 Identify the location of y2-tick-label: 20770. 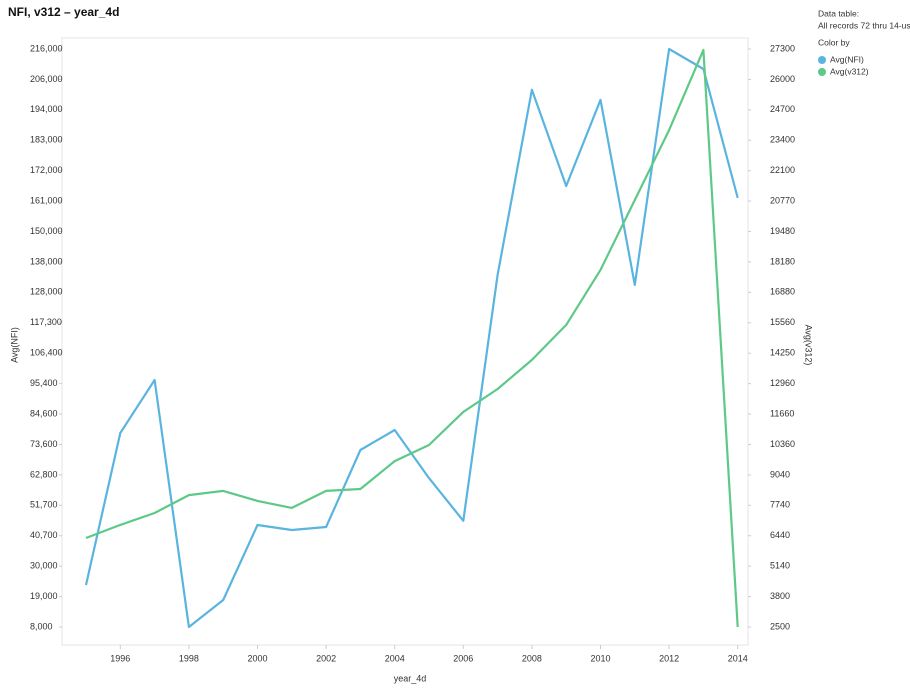
(782, 200).